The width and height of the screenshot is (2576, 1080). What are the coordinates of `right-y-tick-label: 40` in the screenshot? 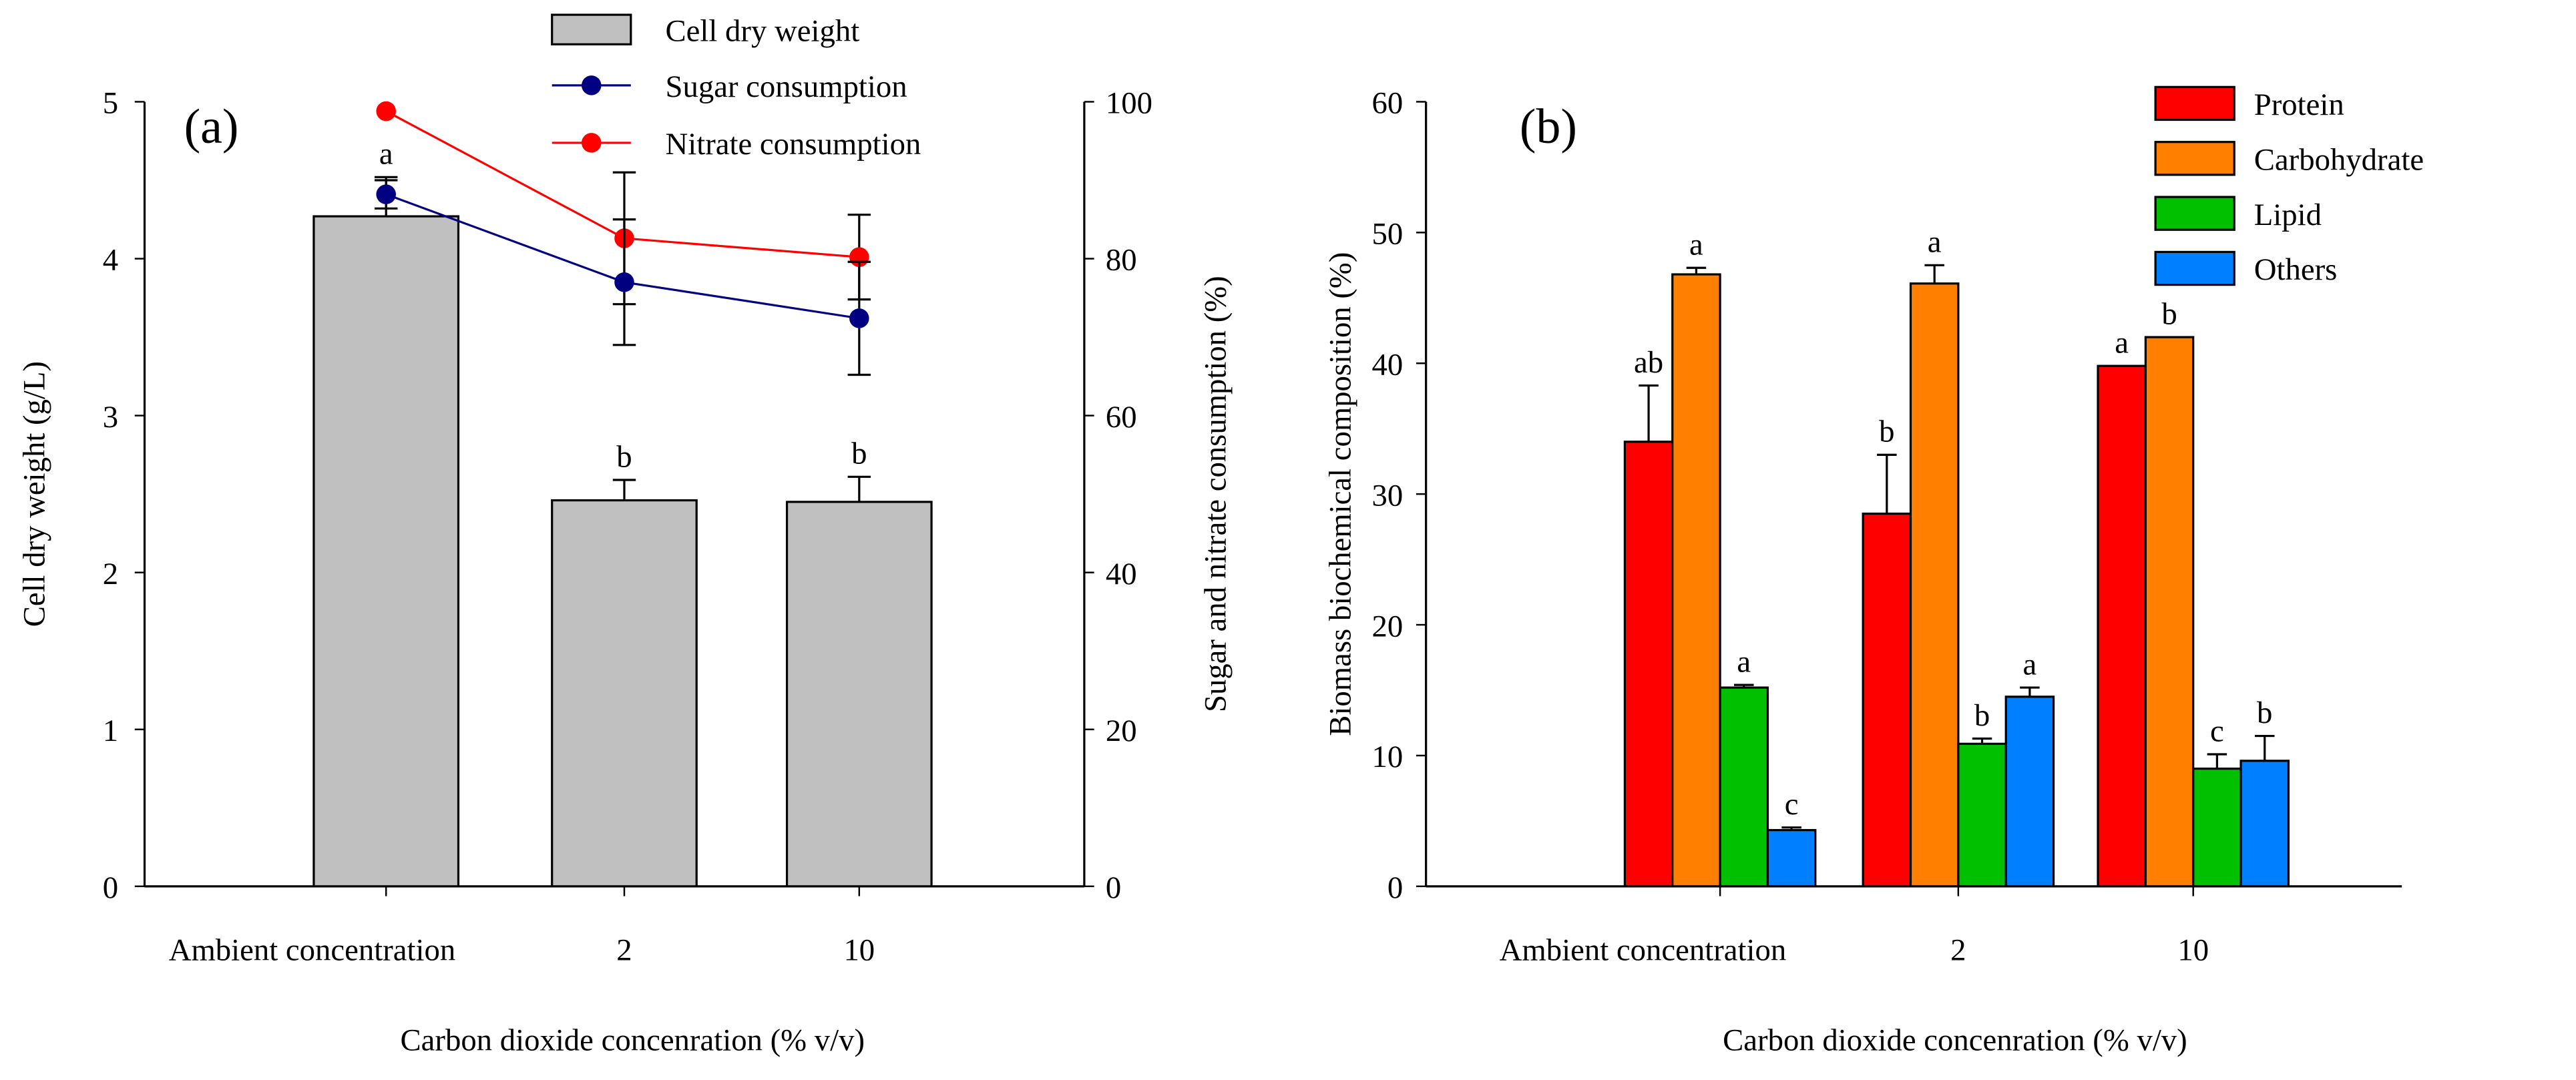 It's located at (1121, 574).